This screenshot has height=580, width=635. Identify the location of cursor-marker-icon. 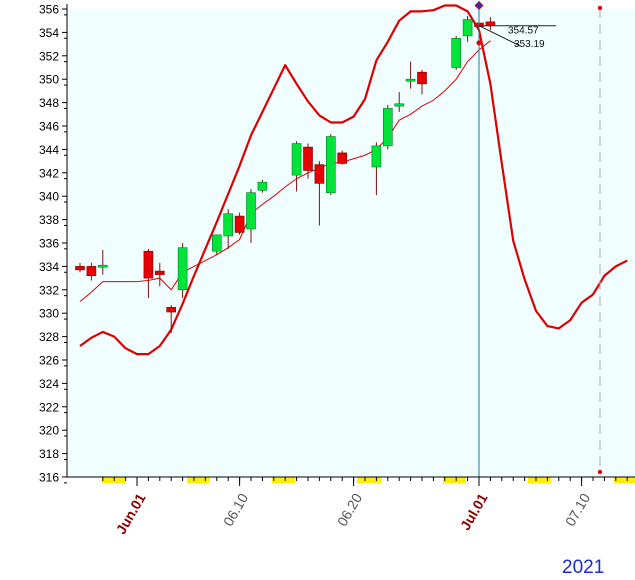
(479, 5).